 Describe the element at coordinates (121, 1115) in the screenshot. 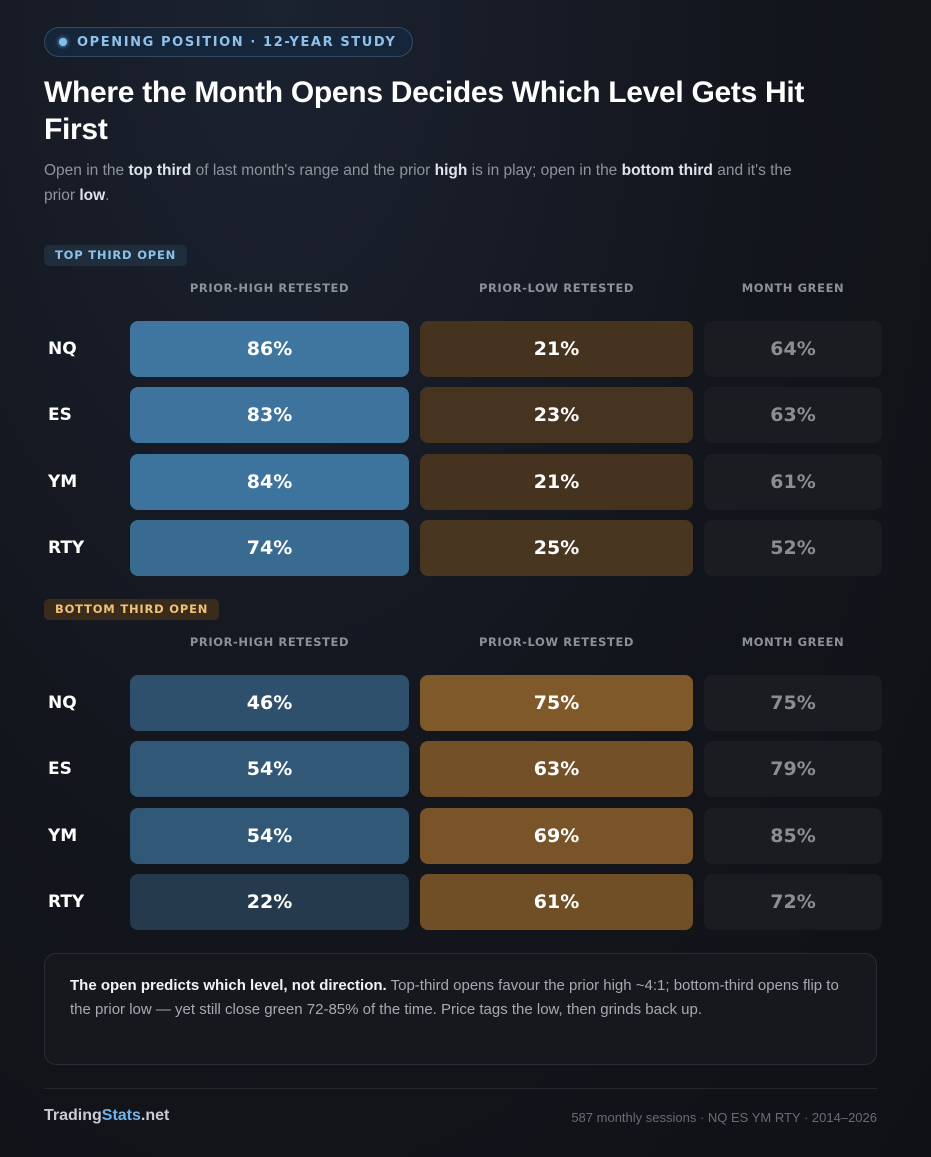

I see `brand-part: Stats` at that location.